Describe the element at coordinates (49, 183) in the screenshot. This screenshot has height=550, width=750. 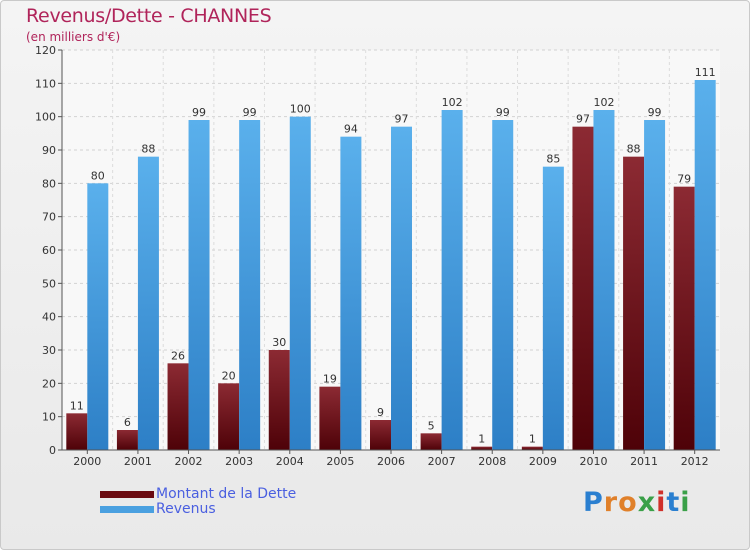
I see `y-tick-label: 80` at that location.